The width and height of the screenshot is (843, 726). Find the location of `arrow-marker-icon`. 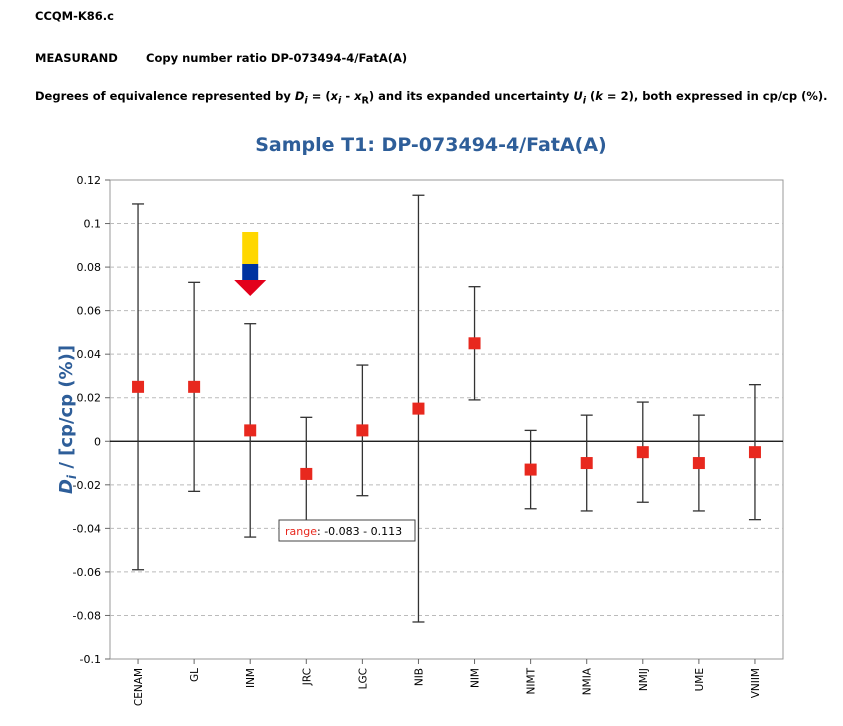

arrow-marker-icon is located at coordinates (250, 264).